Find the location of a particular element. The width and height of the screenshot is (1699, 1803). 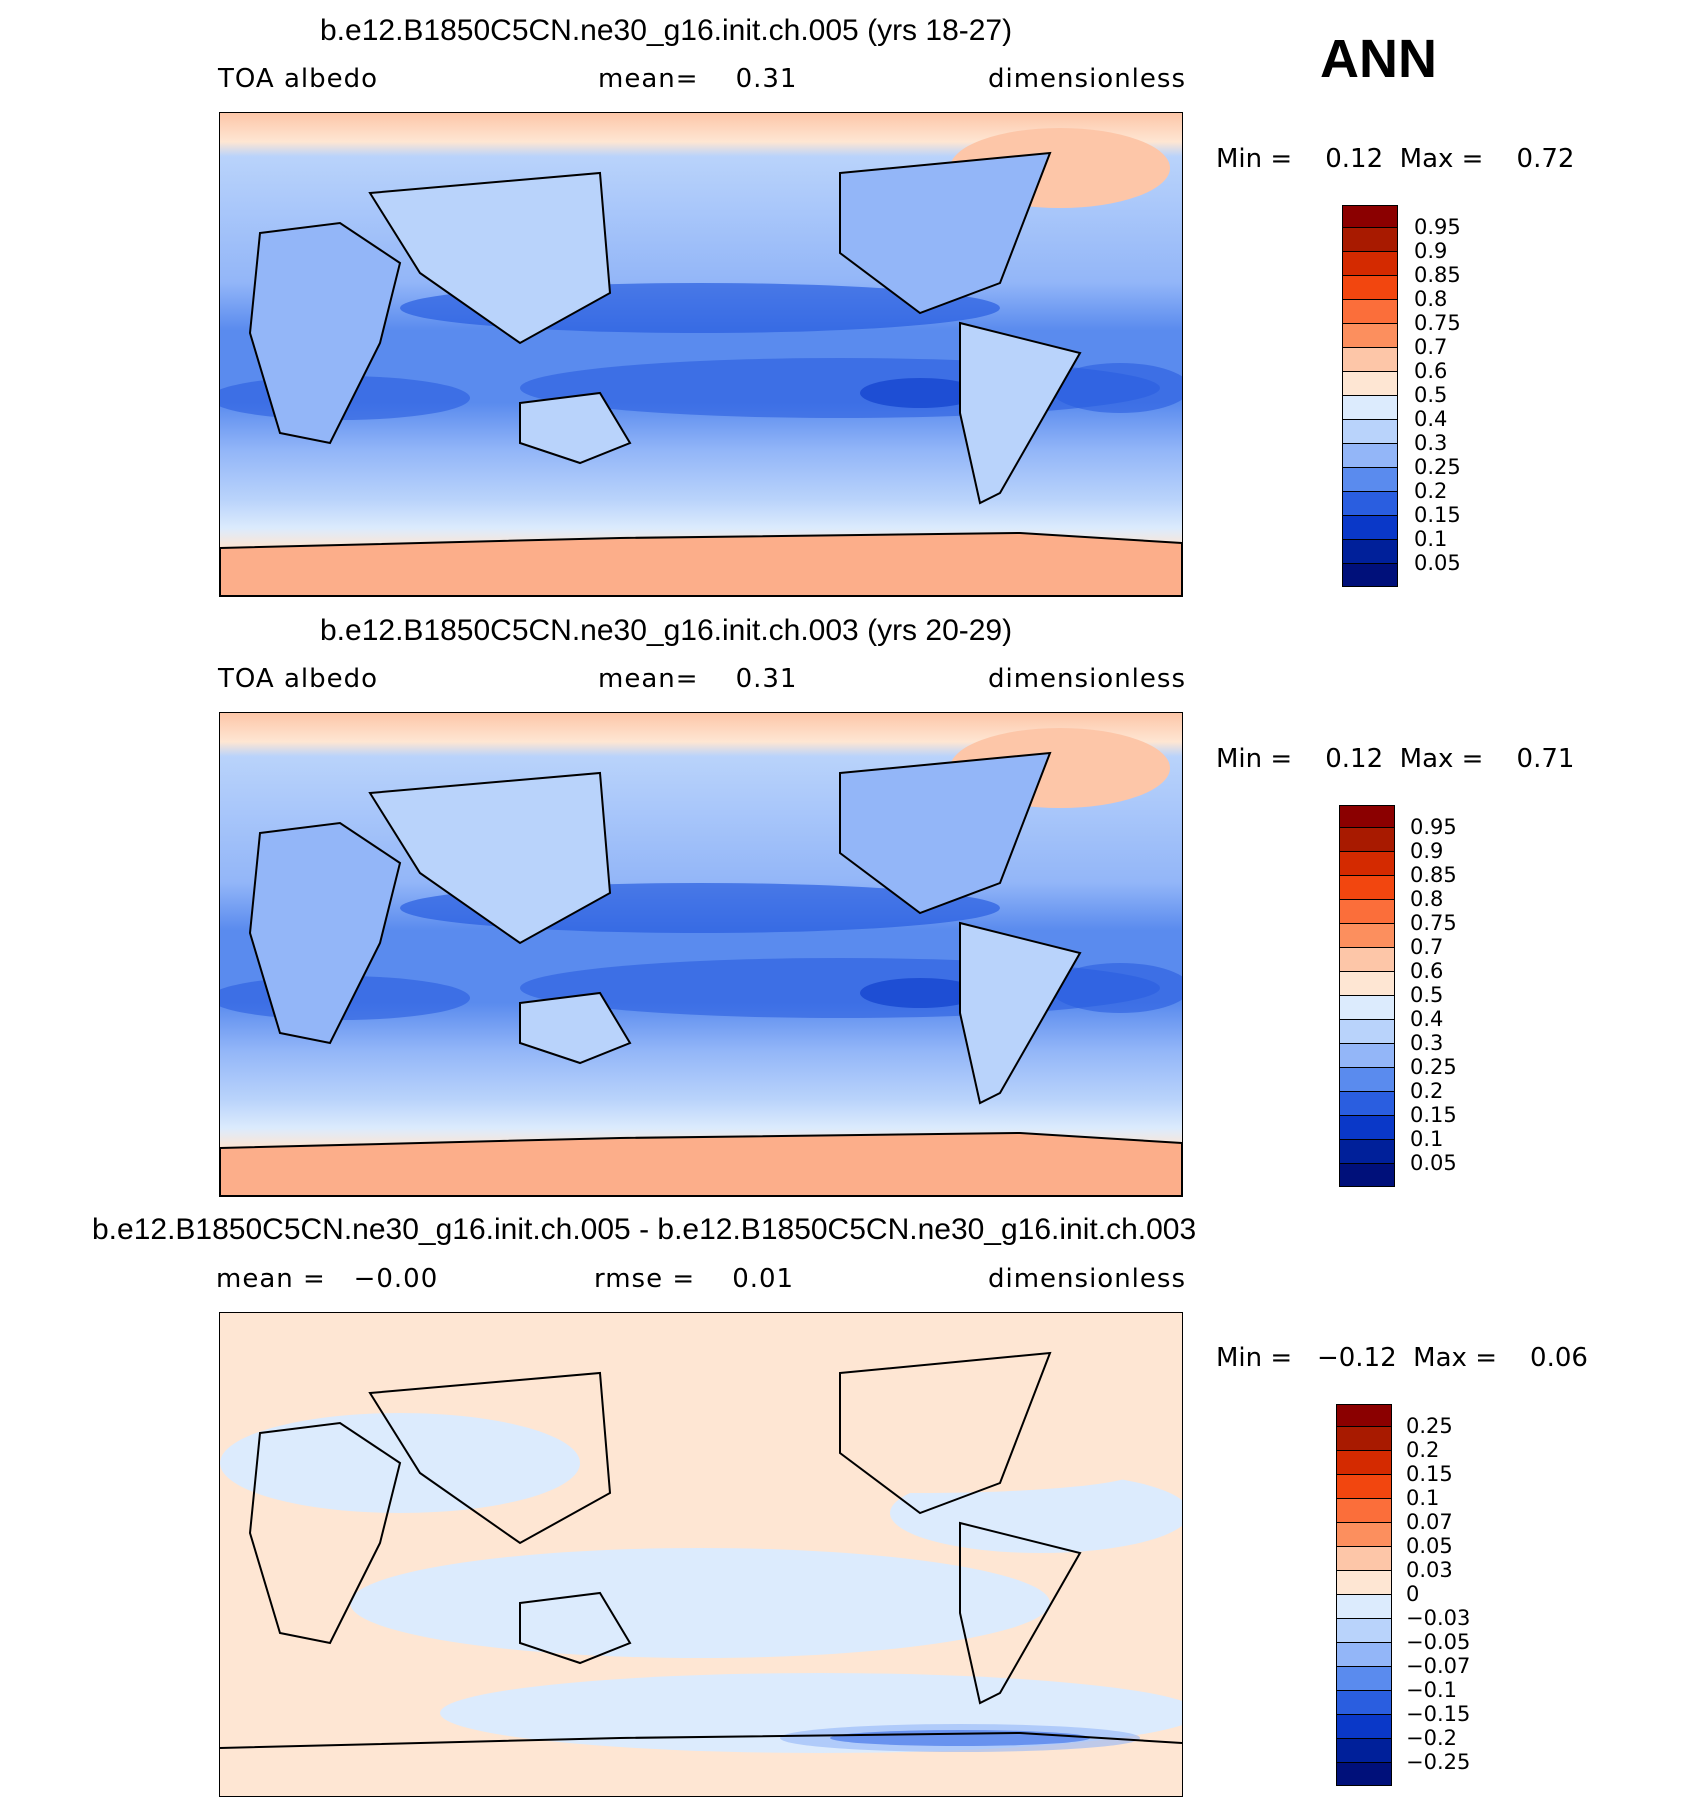

colorbar-tick-label: −0.15 is located at coordinates (1438, 1714).